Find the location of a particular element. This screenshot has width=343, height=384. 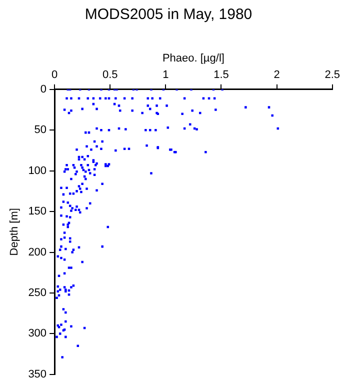

x-tick-label: 2.5 is located at coordinates (332, 74).